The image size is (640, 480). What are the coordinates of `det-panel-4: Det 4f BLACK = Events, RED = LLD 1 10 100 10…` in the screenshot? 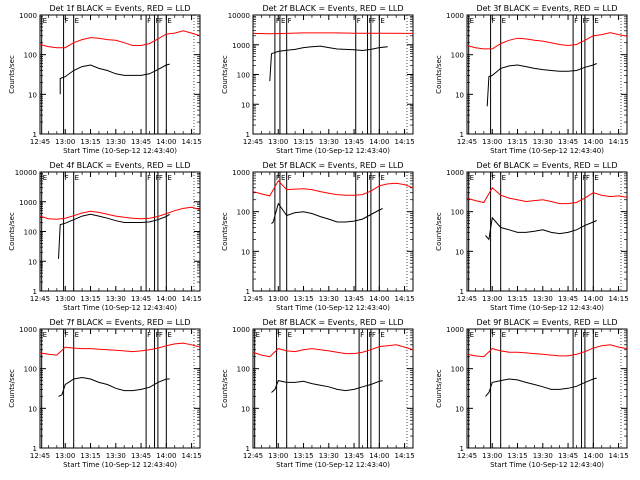 It's located at (105, 236).